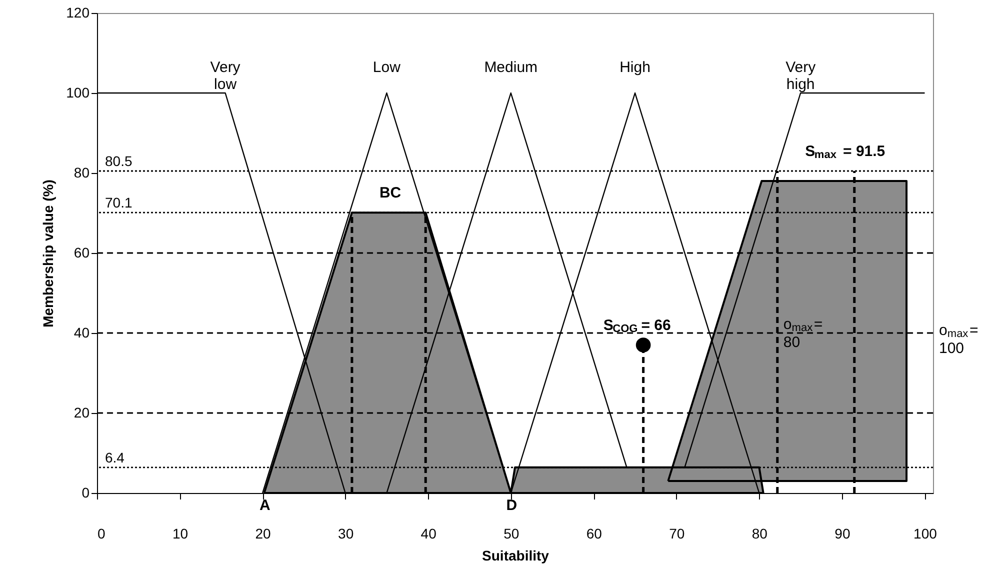 The image size is (998, 577). What do you see at coordinates (82, 172) in the screenshot?
I see `y-tick-label: 80` at bounding box center [82, 172].